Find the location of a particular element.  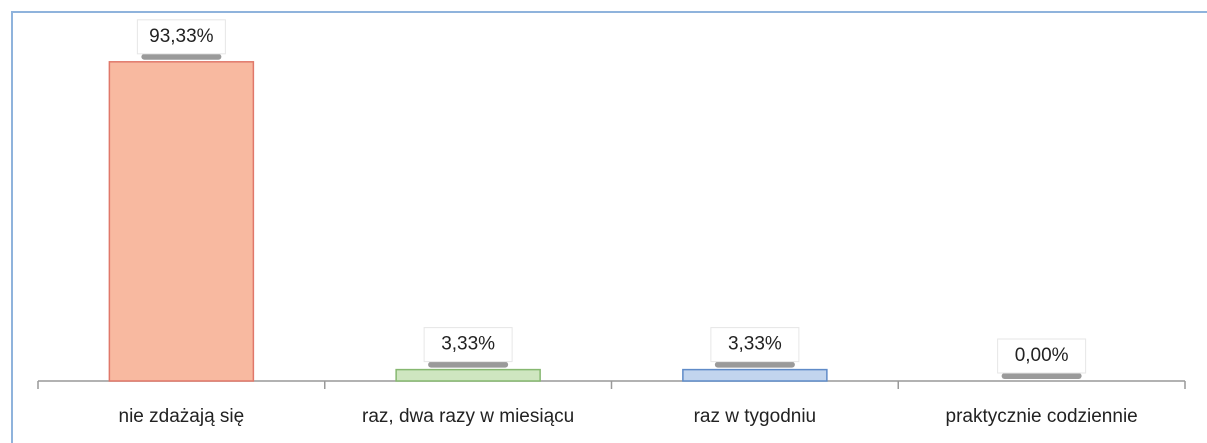

data-label: 0,00% is located at coordinates (1042, 355).